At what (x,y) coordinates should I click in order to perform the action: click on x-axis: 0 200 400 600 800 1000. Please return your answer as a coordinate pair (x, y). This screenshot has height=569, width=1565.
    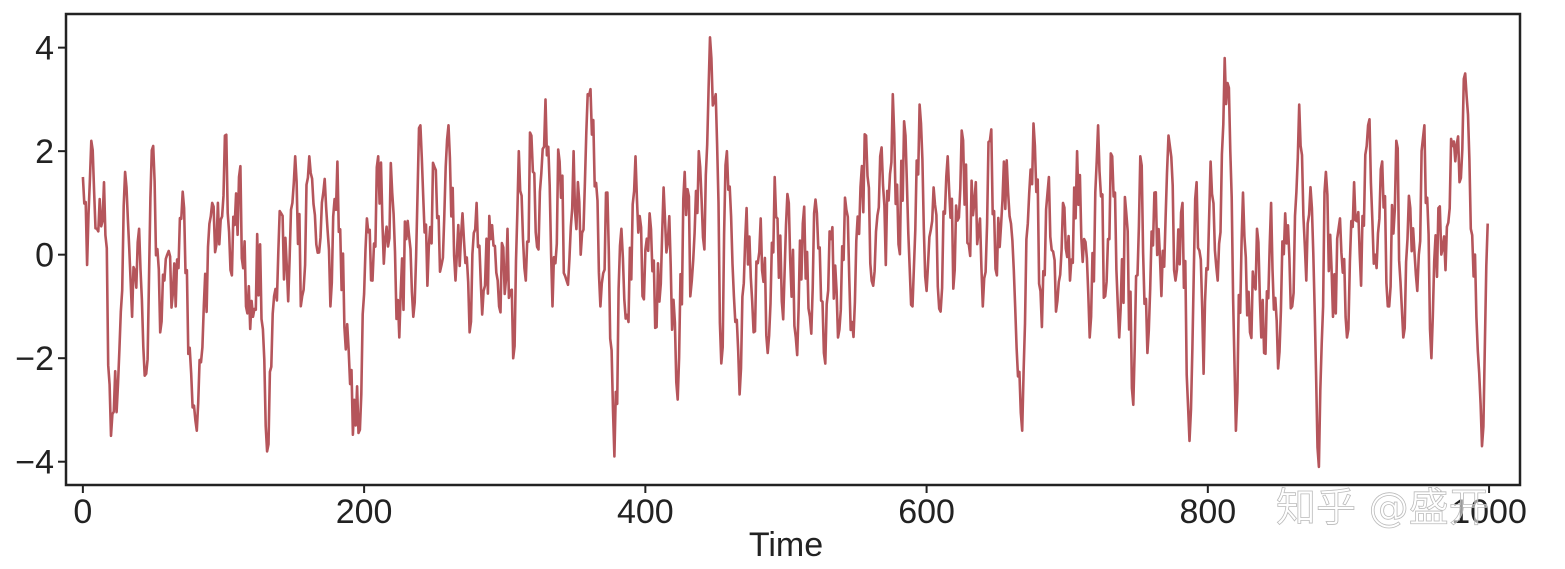
    Looking at the image, I should click on (800, 508).